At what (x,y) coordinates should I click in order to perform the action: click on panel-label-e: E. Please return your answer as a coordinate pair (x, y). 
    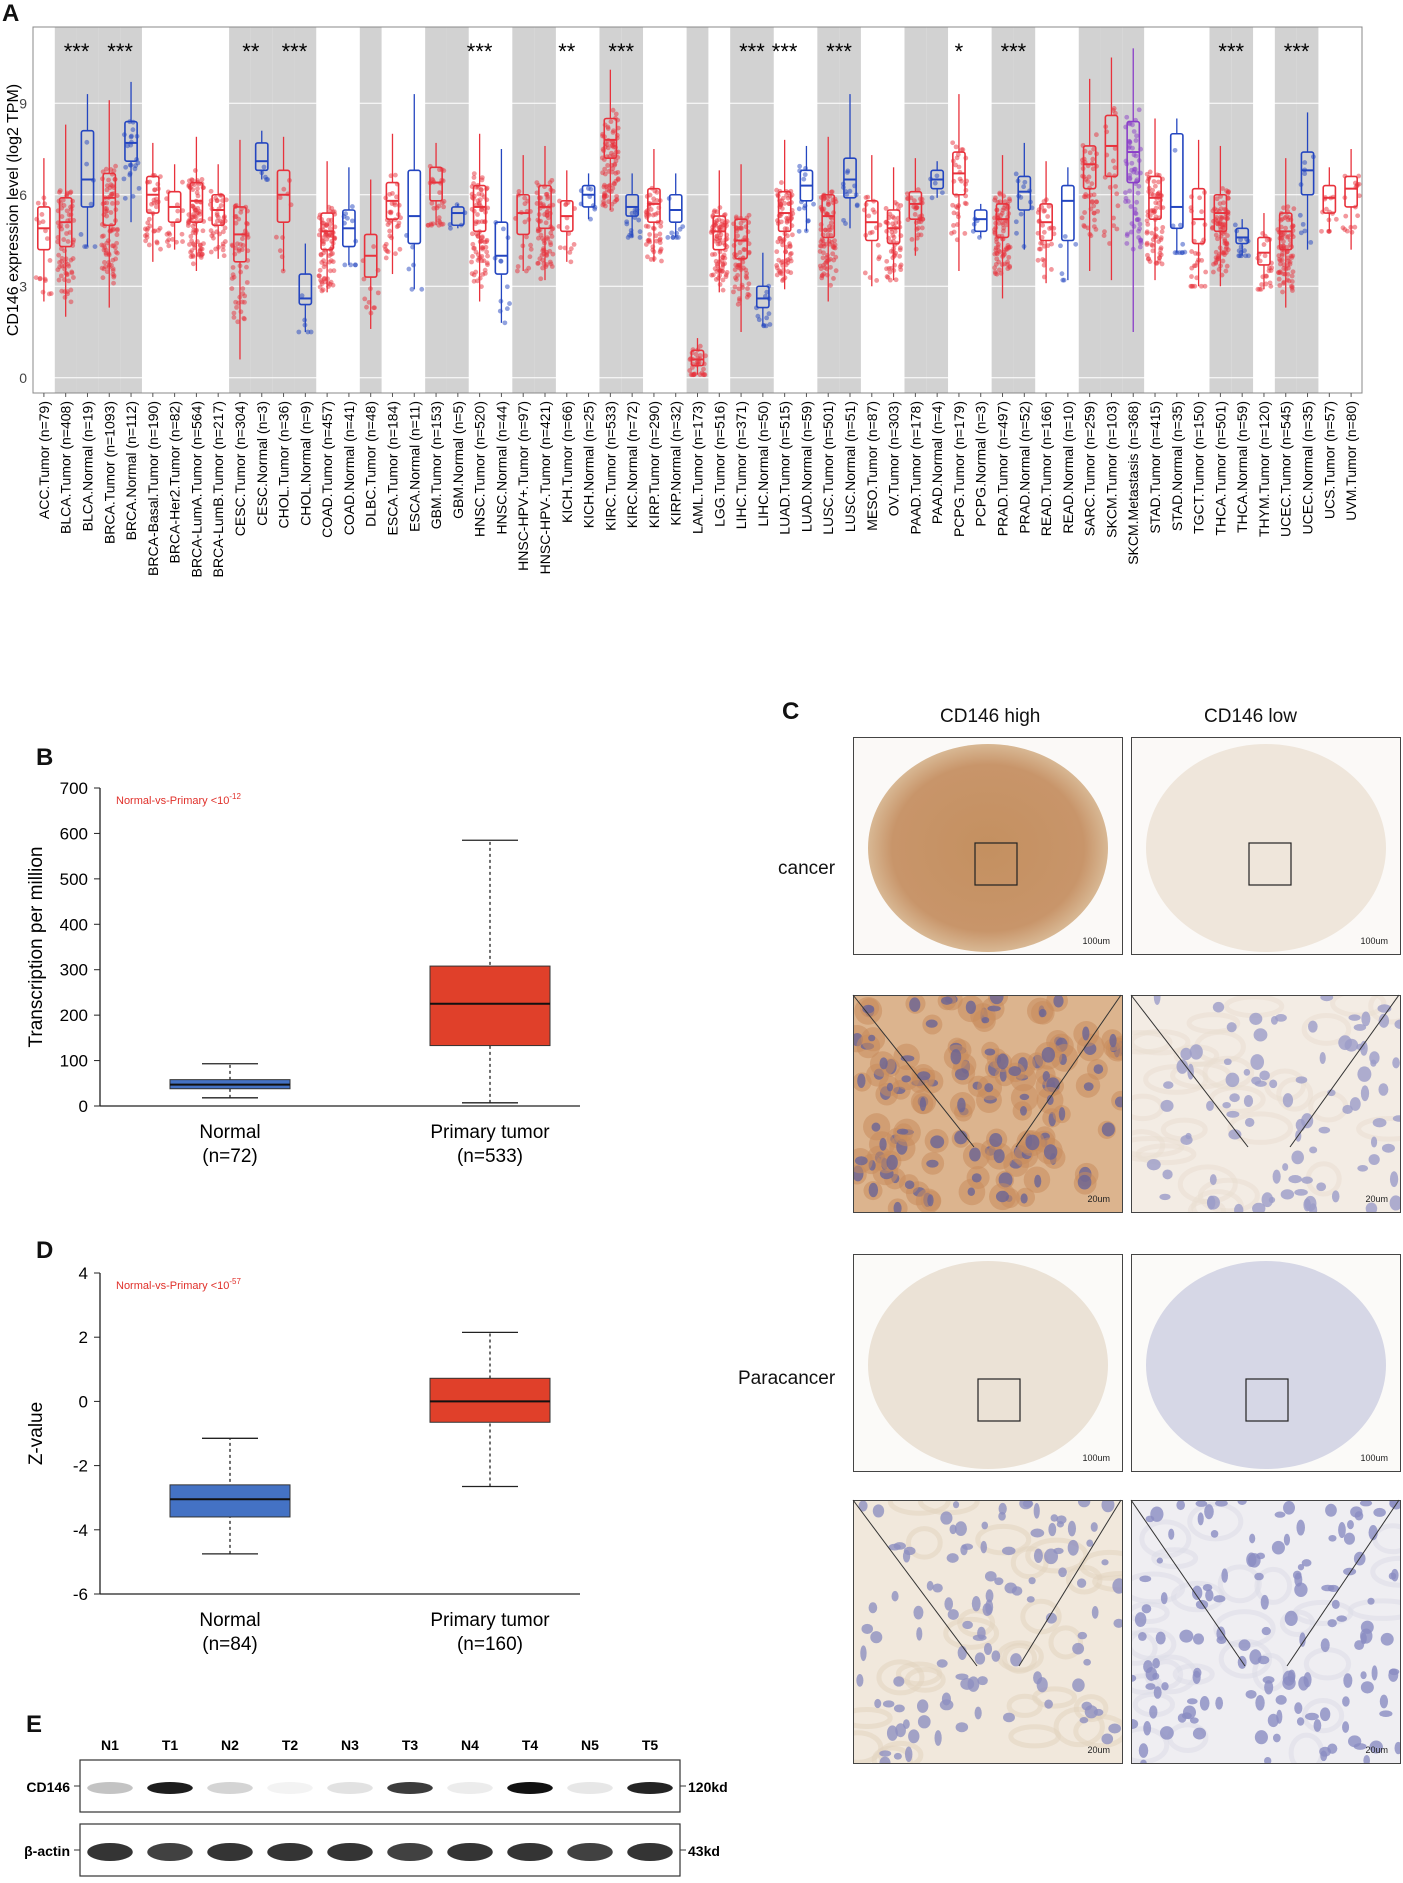
    Looking at the image, I should click on (34, 1724).